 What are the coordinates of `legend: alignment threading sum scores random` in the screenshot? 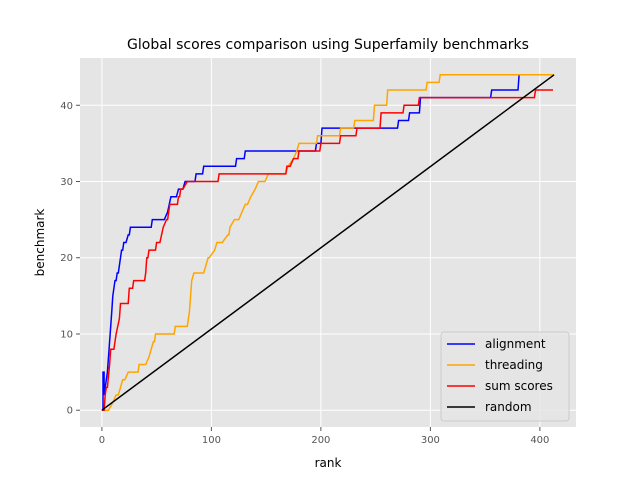 It's located at (505, 376).